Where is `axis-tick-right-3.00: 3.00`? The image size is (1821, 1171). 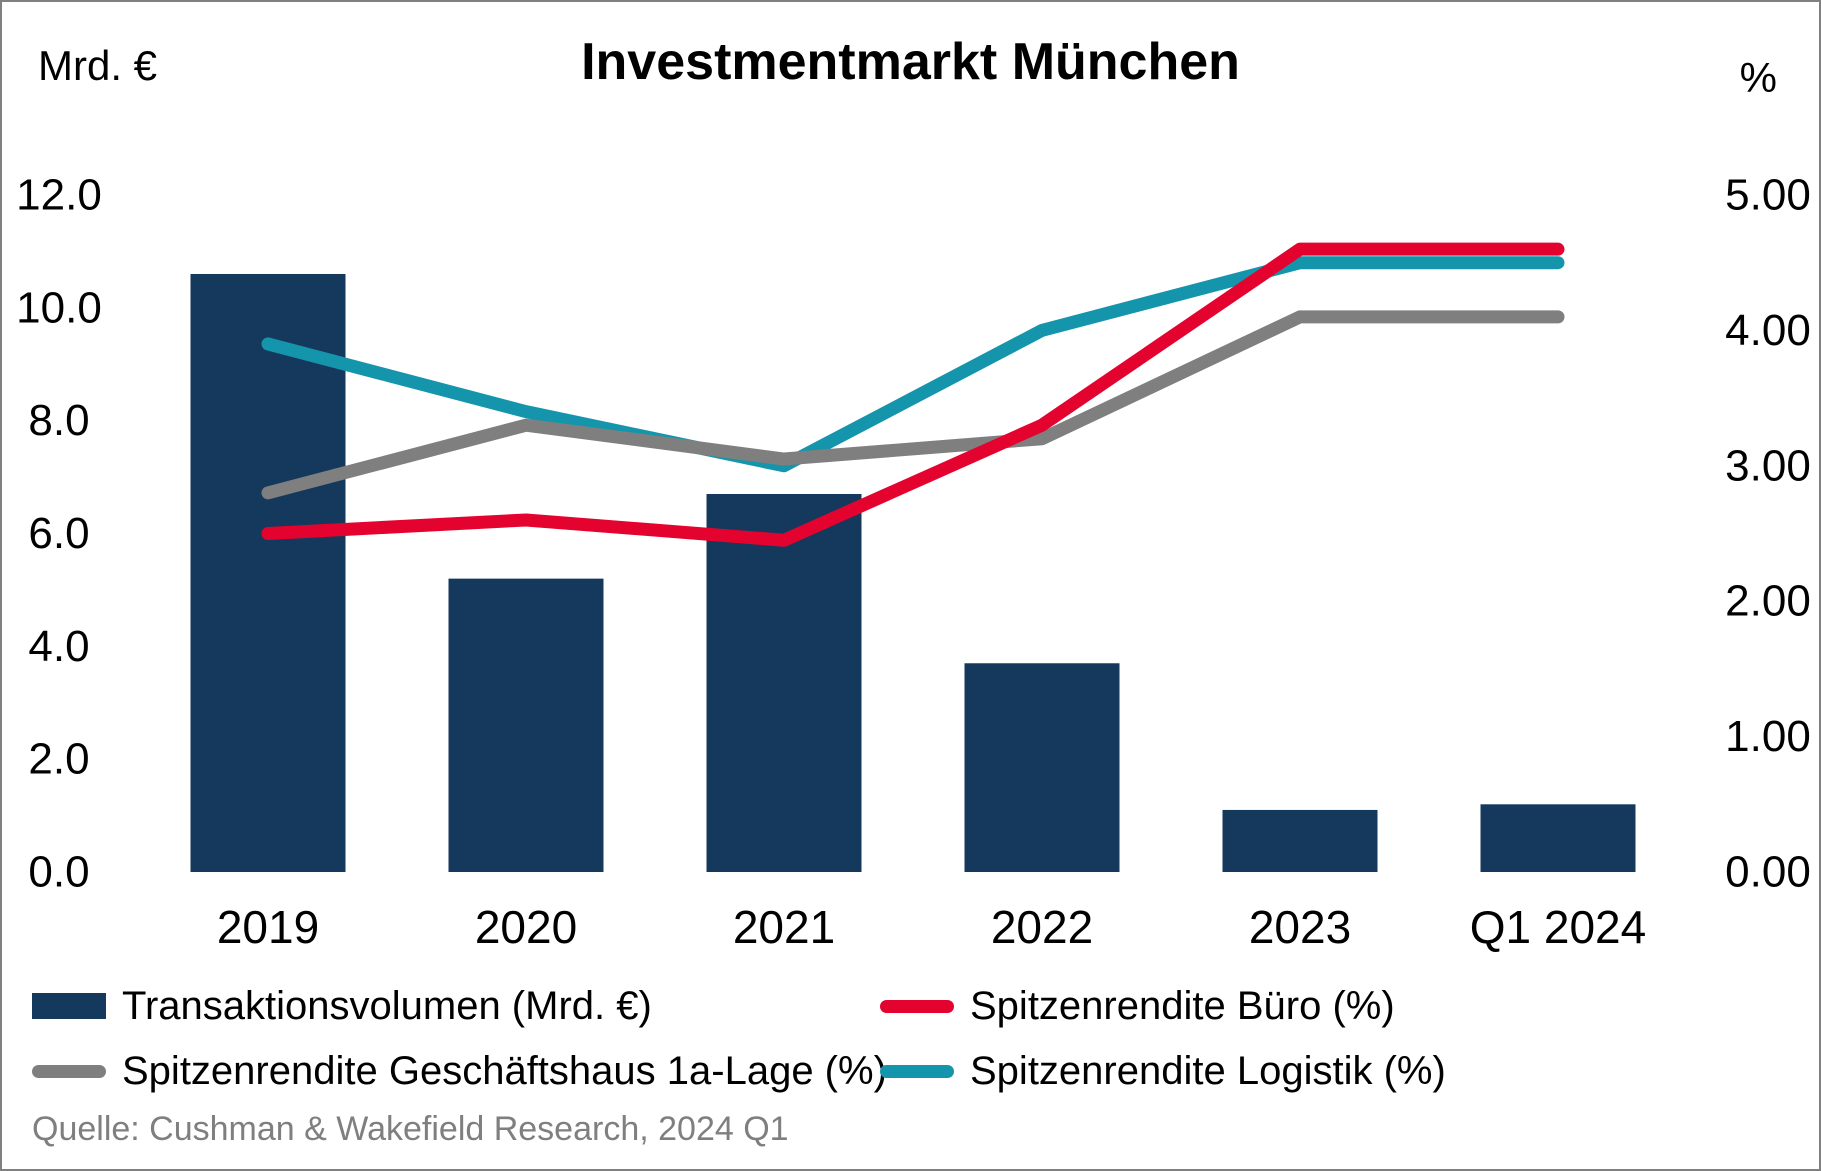
axis-tick-right-3.00: 3.00 is located at coordinates (1768, 465).